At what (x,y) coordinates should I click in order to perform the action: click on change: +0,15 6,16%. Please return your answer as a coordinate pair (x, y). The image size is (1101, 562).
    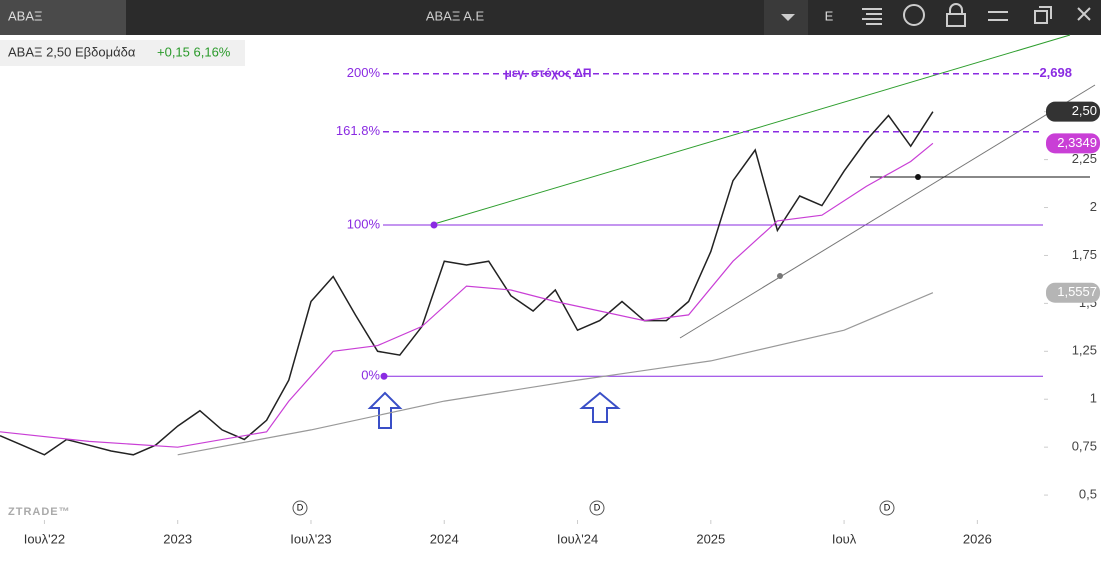
    Looking at the image, I should click on (194, 51).